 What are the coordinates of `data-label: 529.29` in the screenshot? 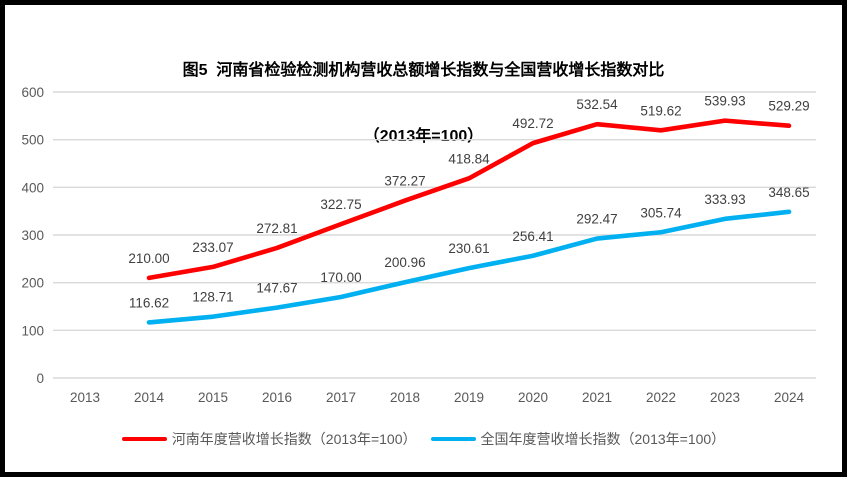 It's located at (788, 106).